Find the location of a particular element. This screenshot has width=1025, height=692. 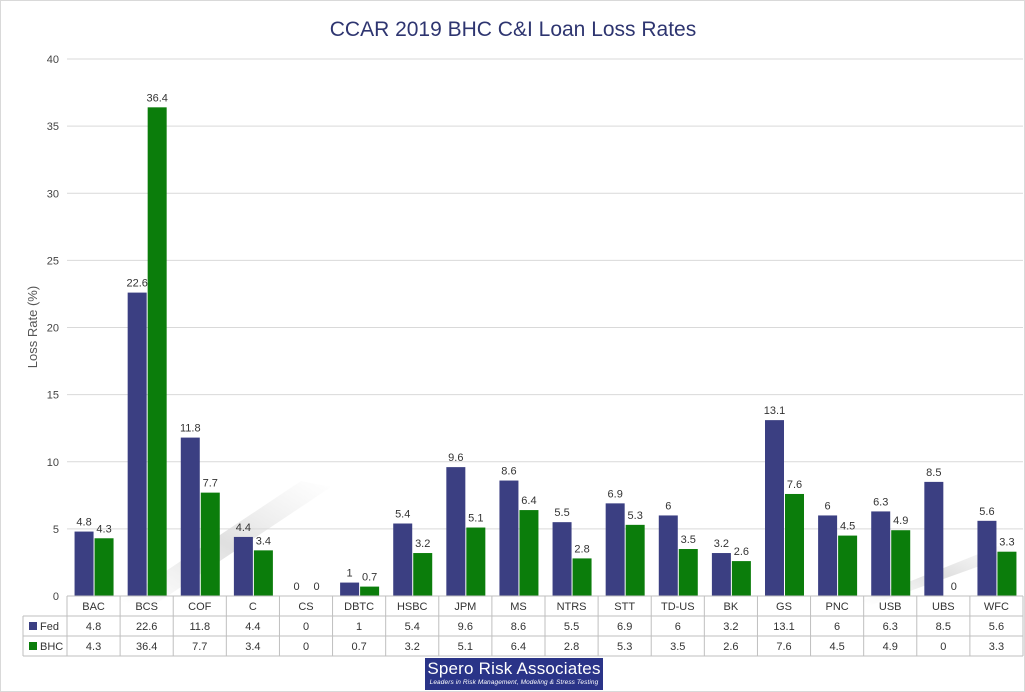

bar-bhc-td-us is located at coordinates (688, 572).